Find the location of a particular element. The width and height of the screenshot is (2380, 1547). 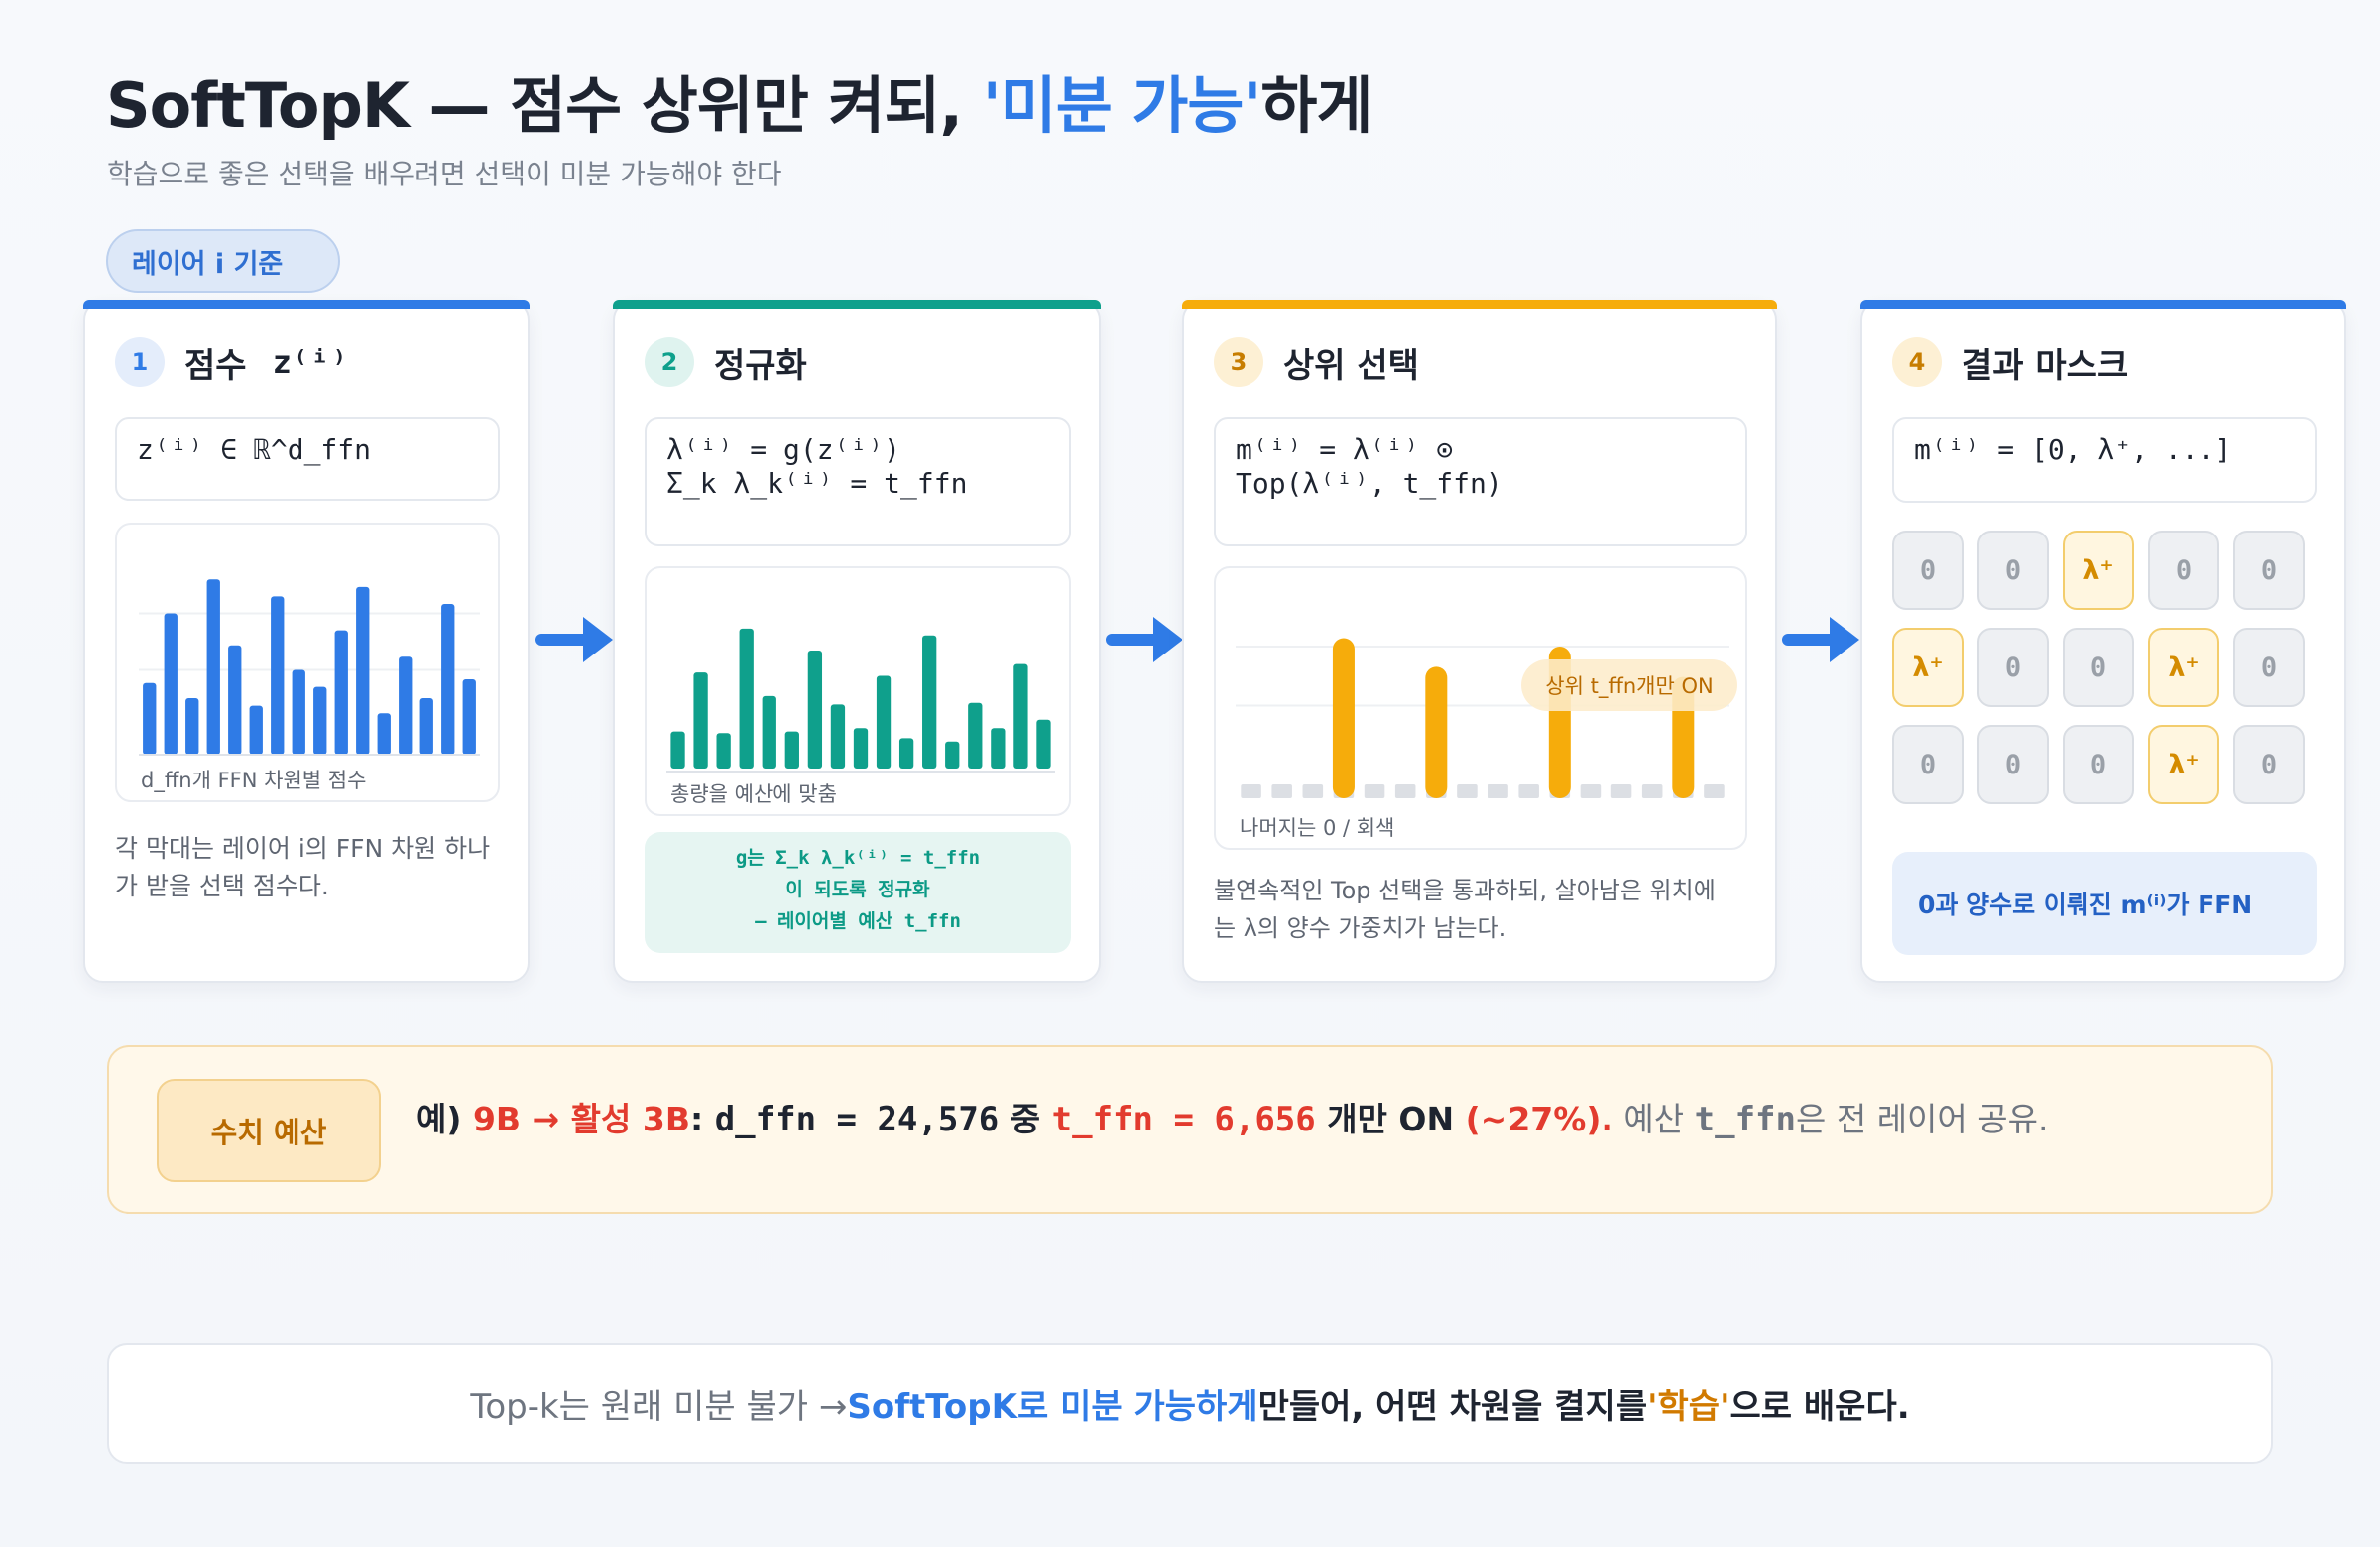

layer-pill: 레이어 i 기준 is located at coordinates (223, 261).